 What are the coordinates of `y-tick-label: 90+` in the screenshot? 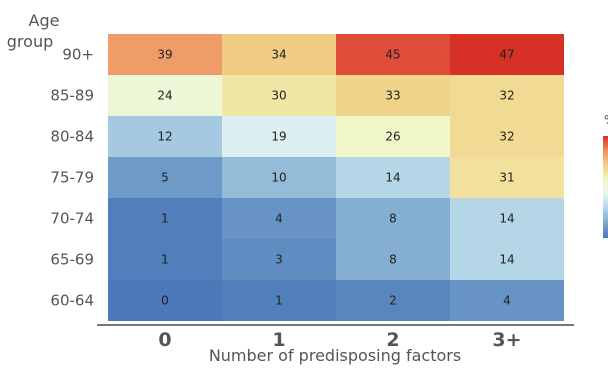 It's located at (78, 55).